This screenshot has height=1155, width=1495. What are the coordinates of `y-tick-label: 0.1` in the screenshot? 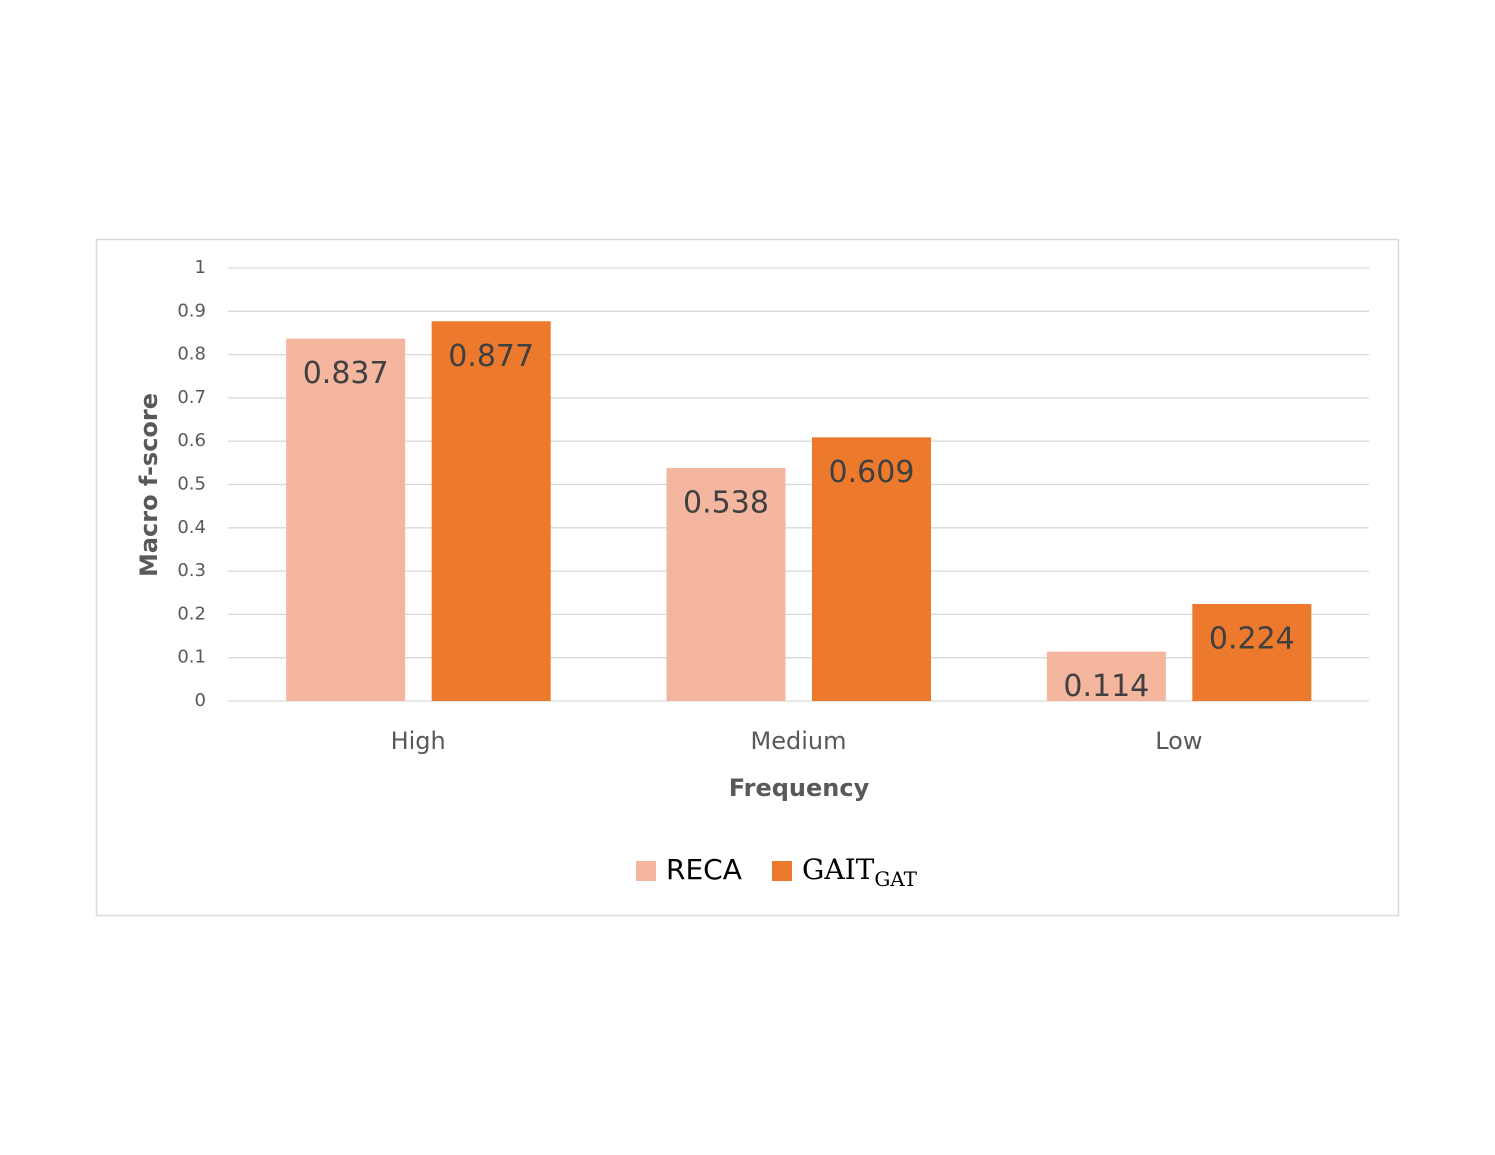 It's located at (191, 657).